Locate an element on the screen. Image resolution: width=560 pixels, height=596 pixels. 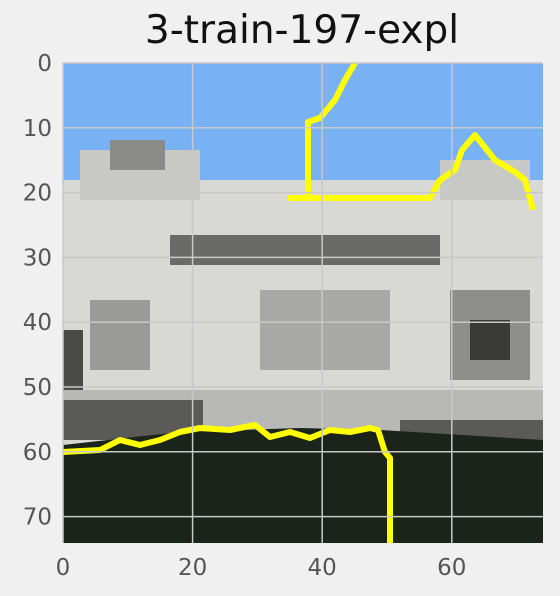
y-tick-label: 0 is located at coordinates (44, 64).